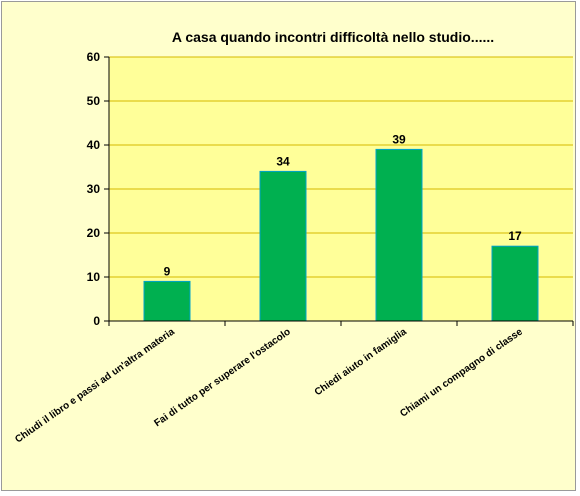  Describe the element at coordinates (515, 236) in the screenshot. I see `data-label: 17` at that location.